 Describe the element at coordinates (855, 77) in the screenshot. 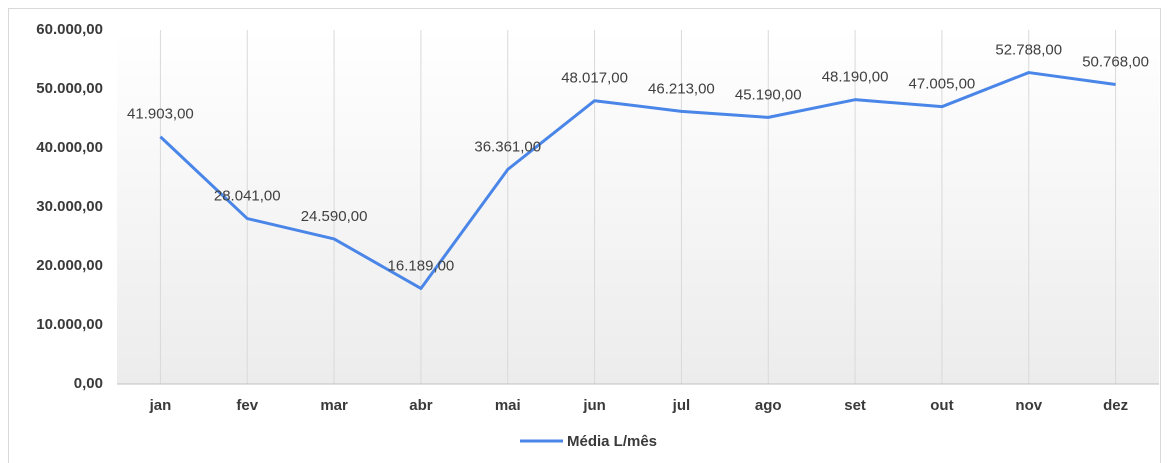

I see `data-label: 48.190,00` at that location.